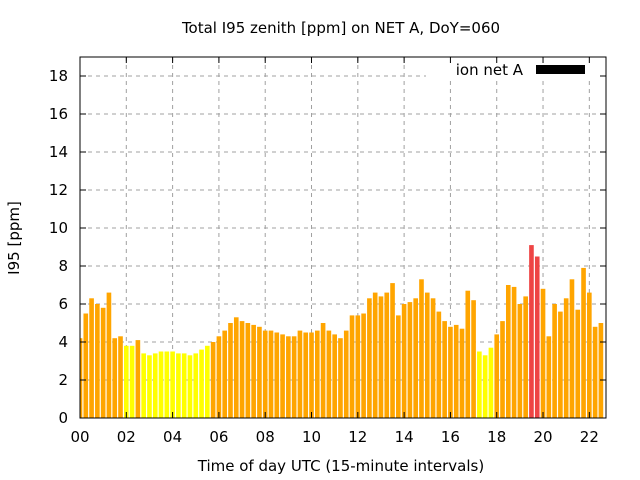 The width and height of the screenshot is (640, 480). Describe the element at coordinates (58, 152) in the screenshot. I see `y-tick-label: 14` at that location.